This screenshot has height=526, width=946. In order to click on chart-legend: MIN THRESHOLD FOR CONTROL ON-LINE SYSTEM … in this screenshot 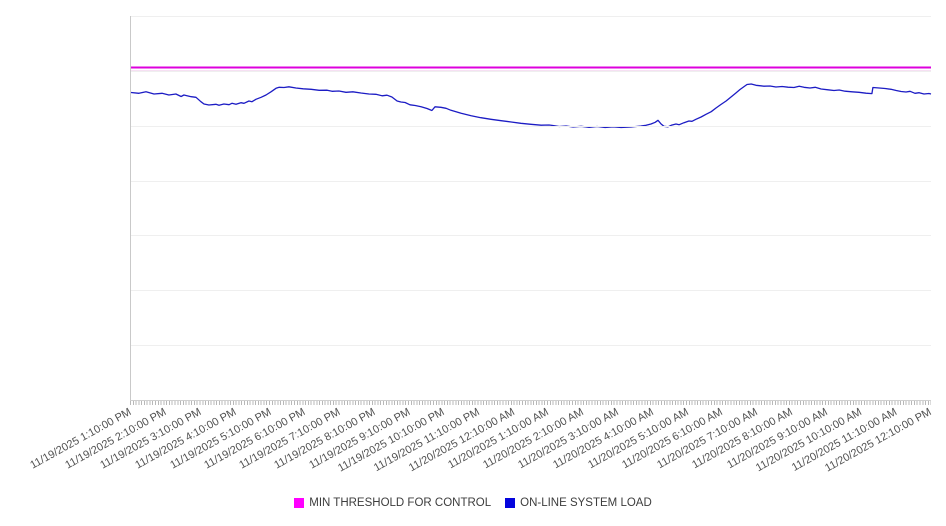, I will do `click(473, 503)`.